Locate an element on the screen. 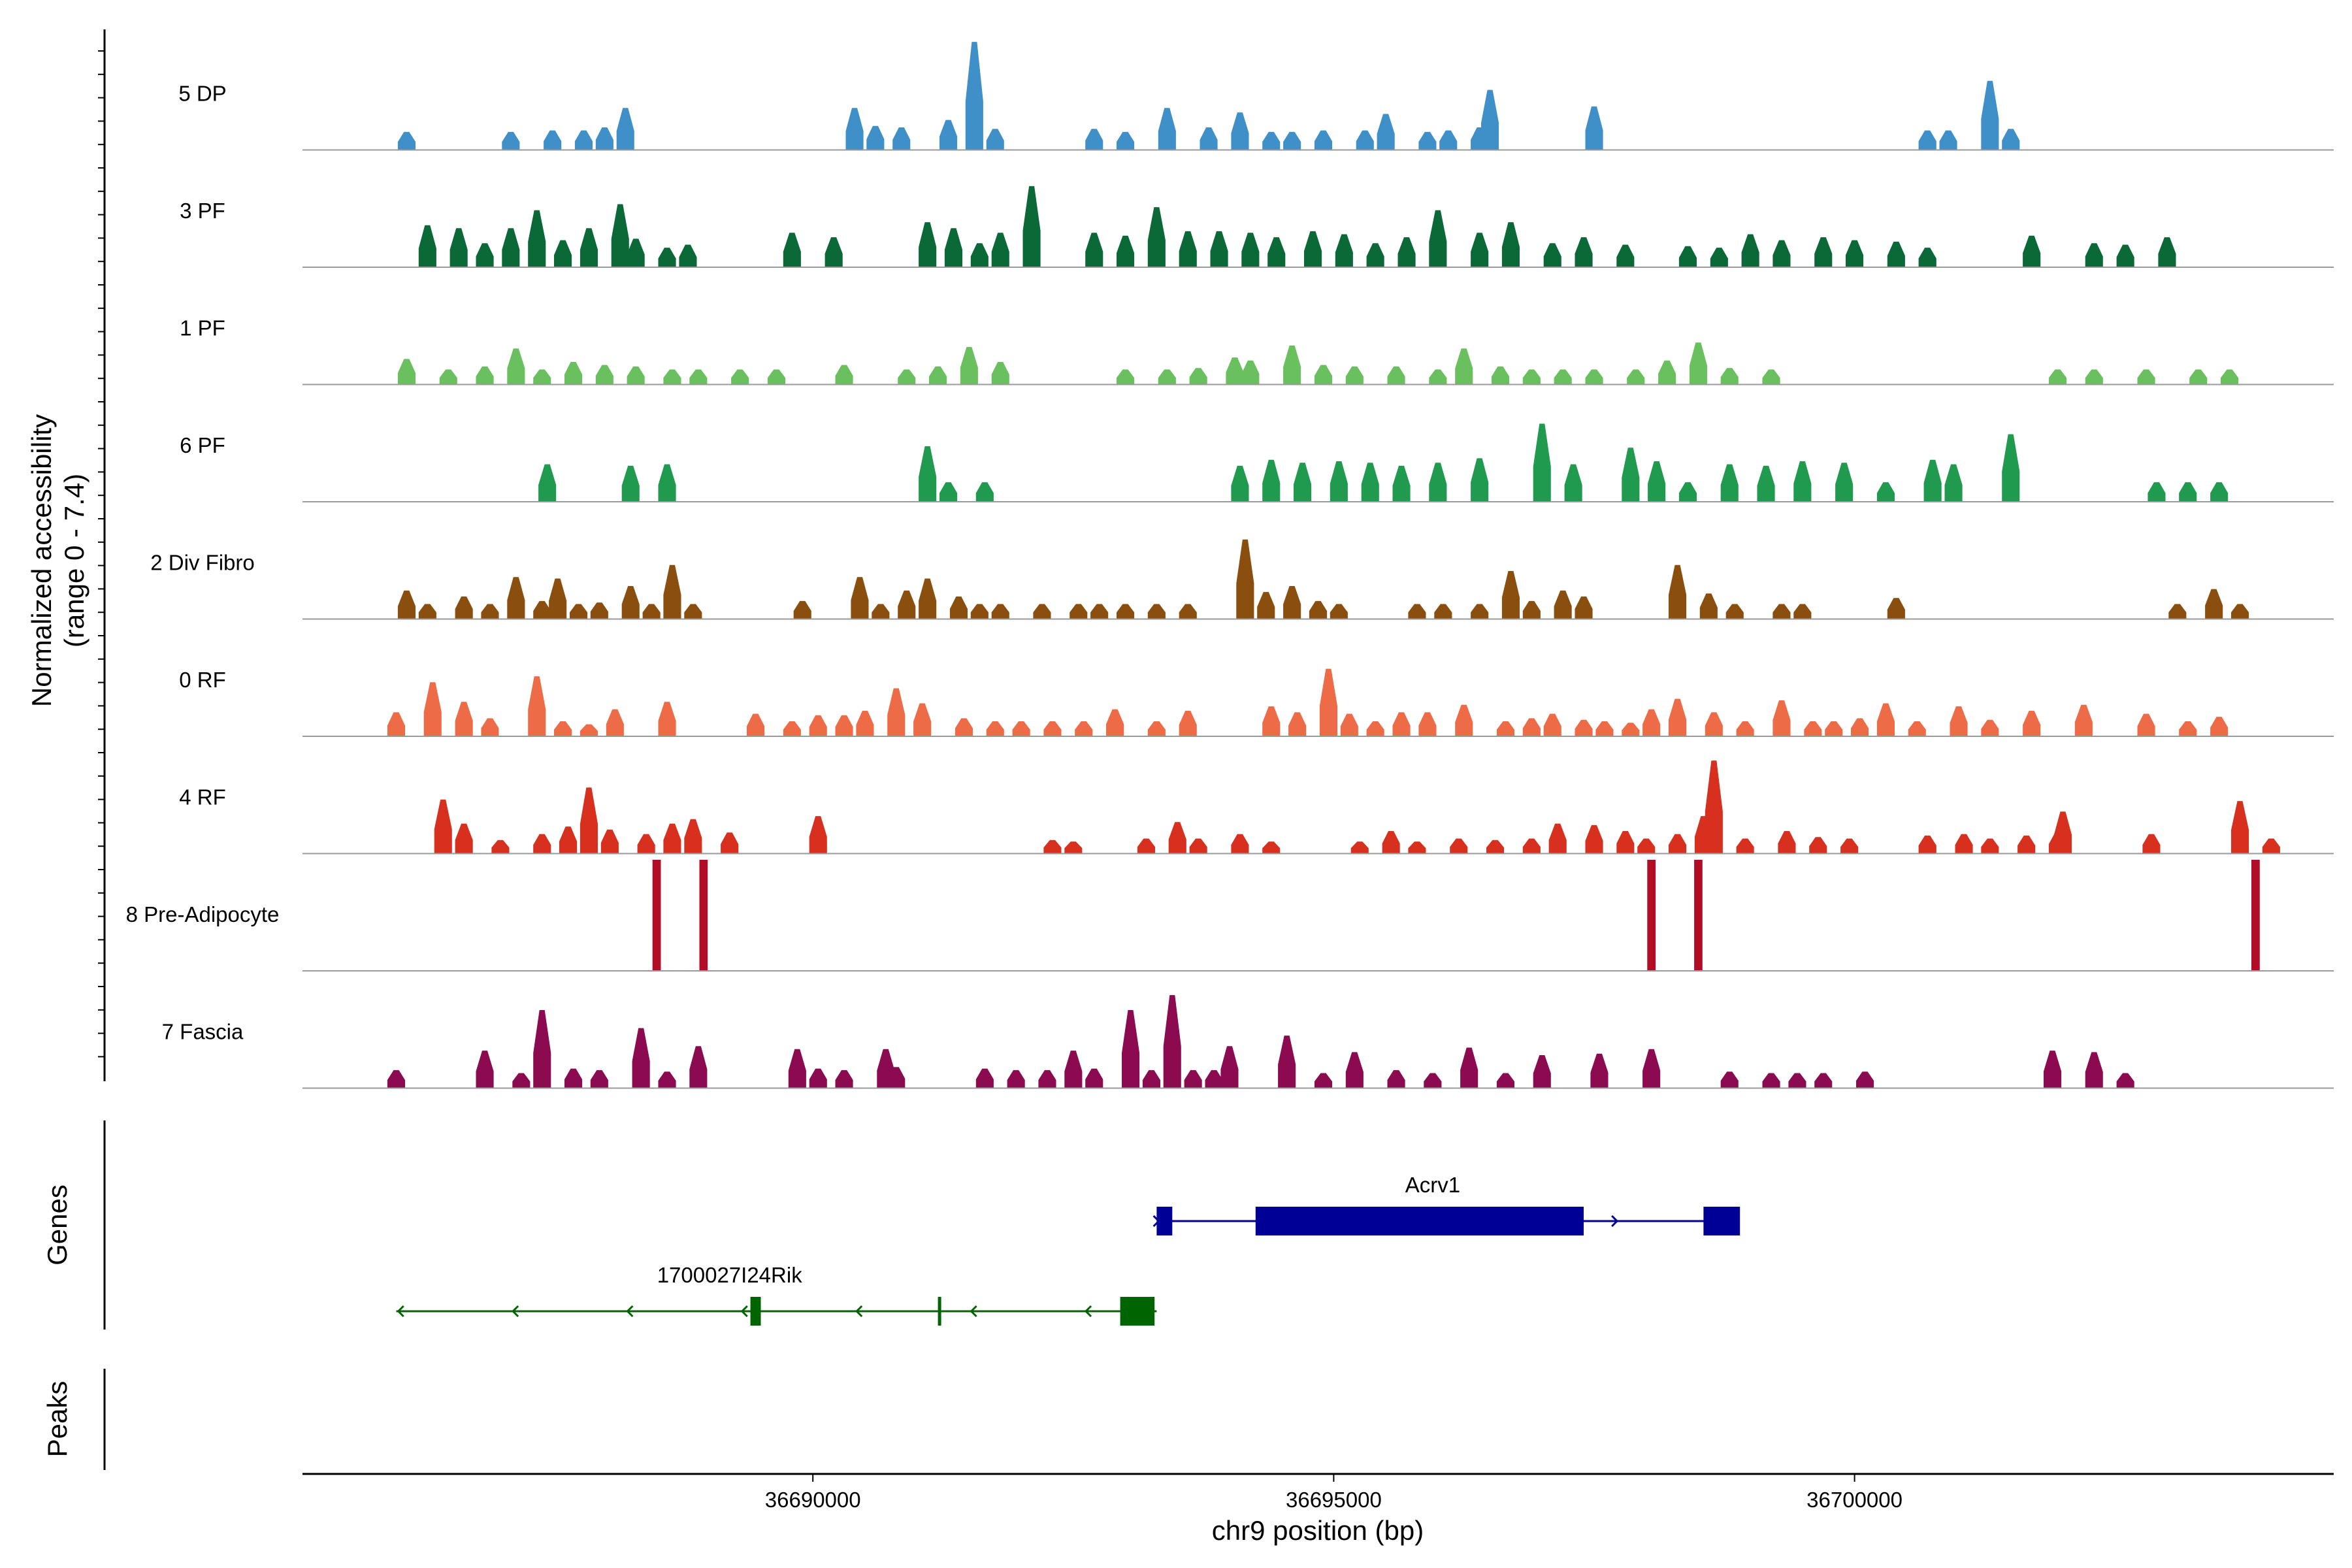  x-axis-title: chr9 position (bp) is located at coordinates (1318, 1530).